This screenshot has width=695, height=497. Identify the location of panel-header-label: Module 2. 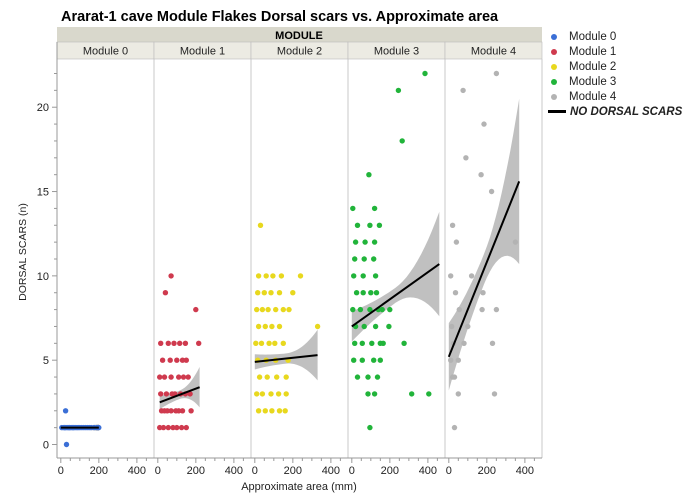
(299, 52).